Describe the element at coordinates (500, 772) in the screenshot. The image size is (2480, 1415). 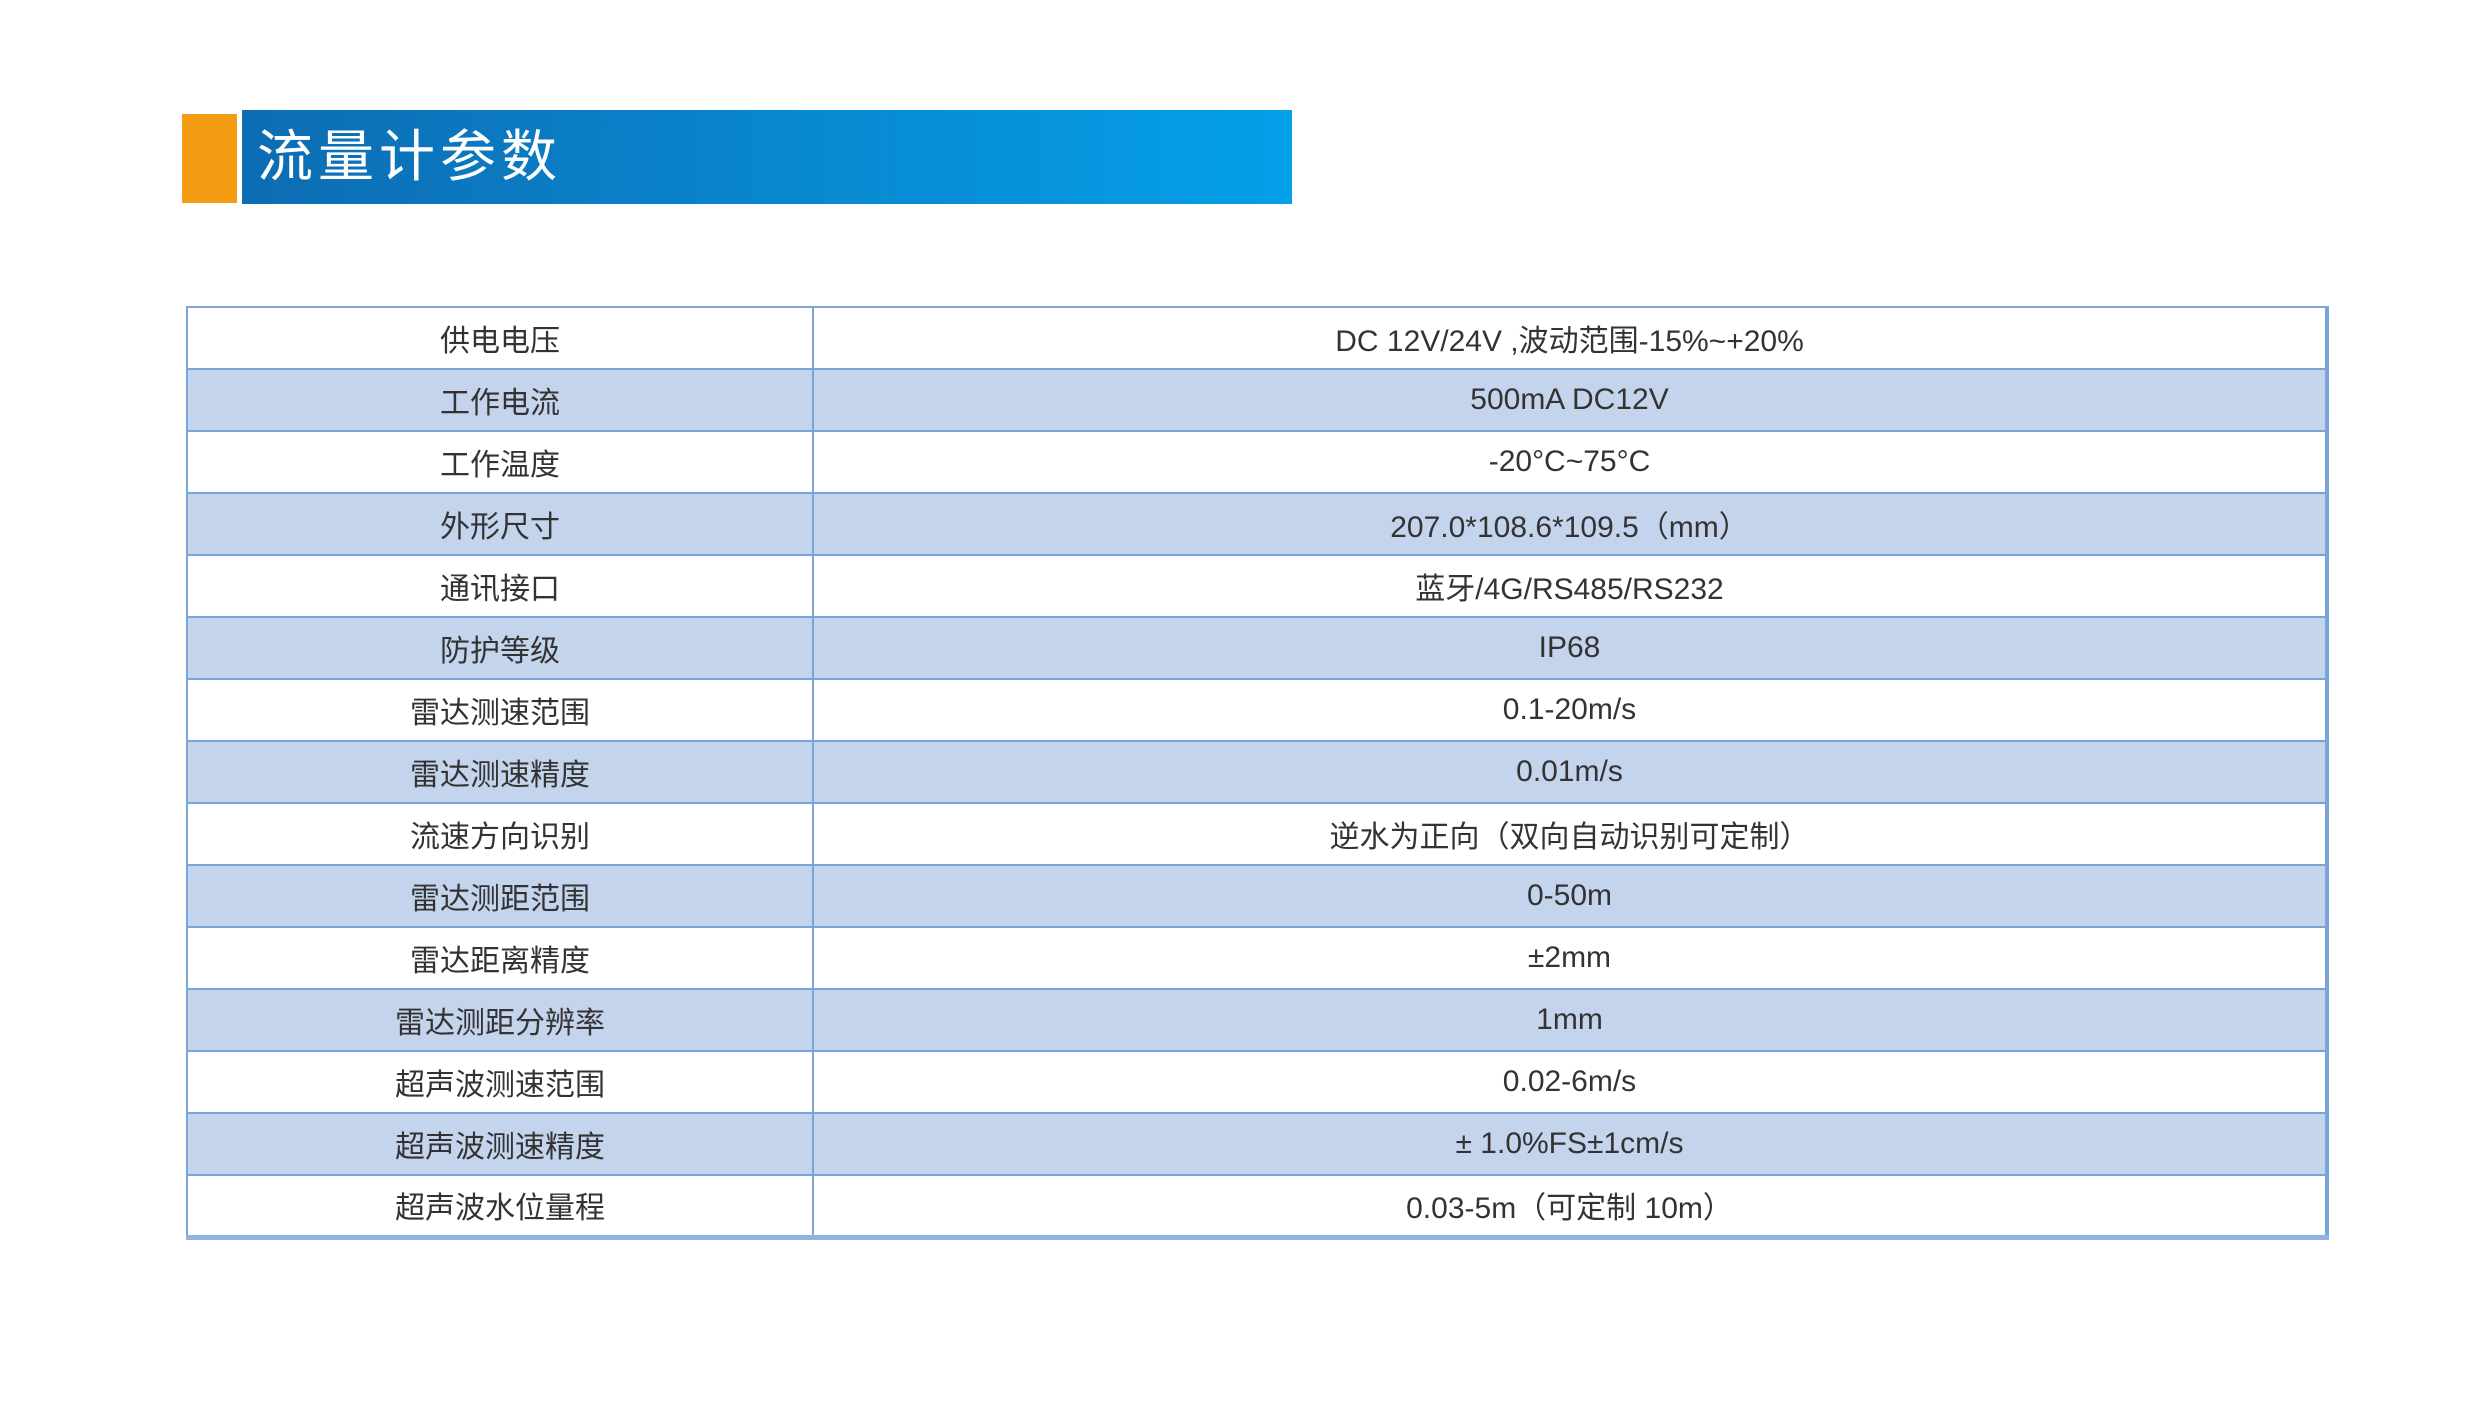
I see `param-name-cell: 雷达测速精度` at that location.